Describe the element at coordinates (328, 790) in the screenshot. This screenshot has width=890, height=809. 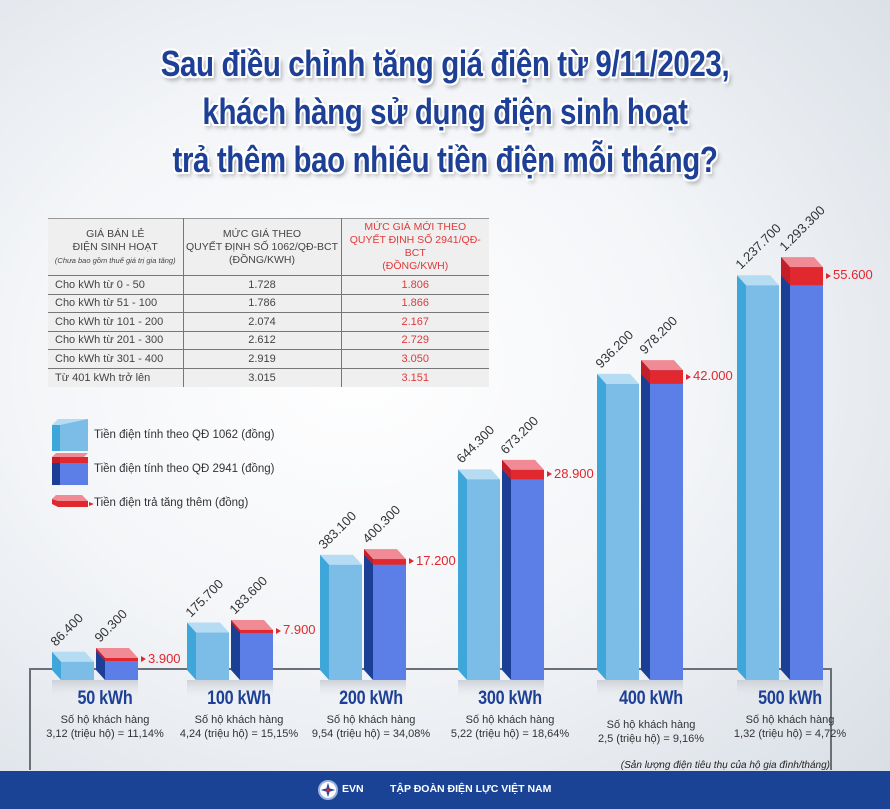
I see `evn-logo-icon` at that location.